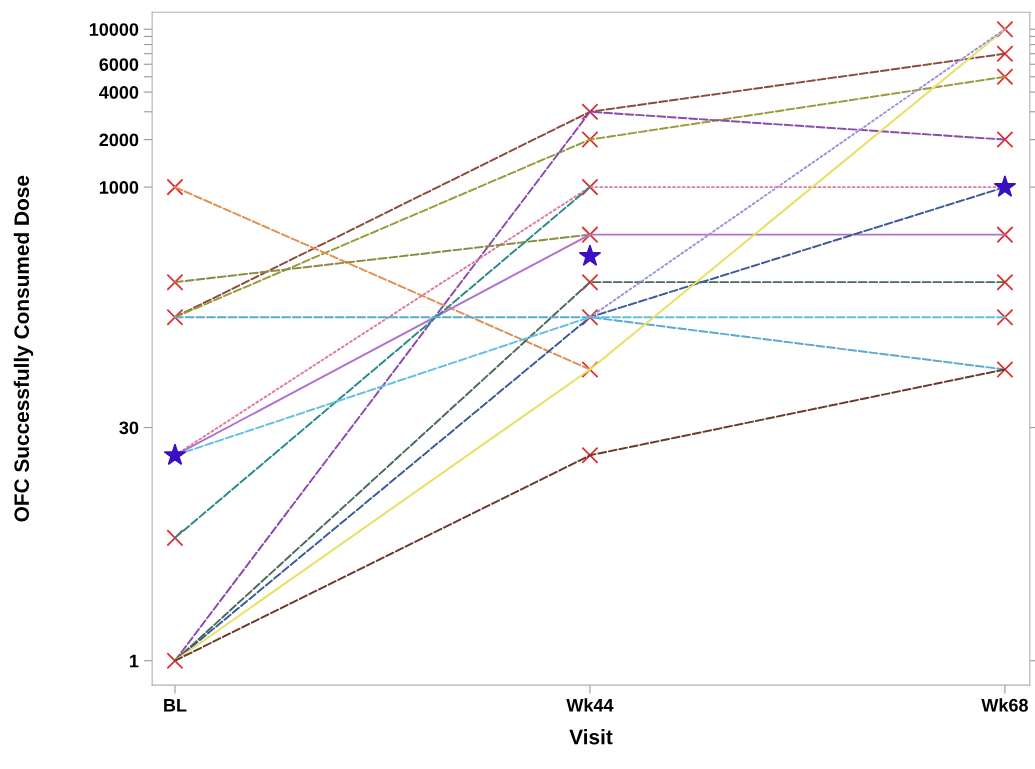 The width and height of the screenshot is (1035, 769). I want to click on y-tick-label: 1, so click(134, 661).